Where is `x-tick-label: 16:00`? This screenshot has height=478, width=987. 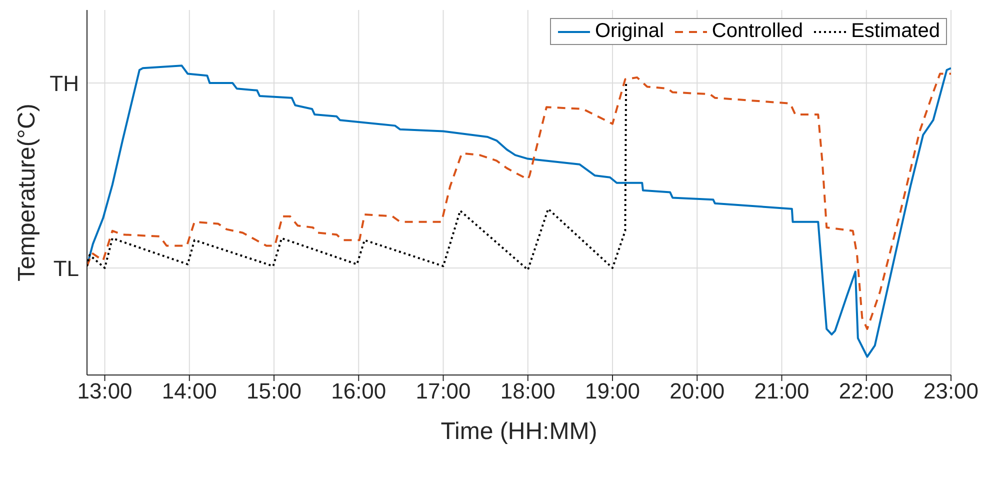 x-tick-label: 16:00 is located at coordinates (358, 391).